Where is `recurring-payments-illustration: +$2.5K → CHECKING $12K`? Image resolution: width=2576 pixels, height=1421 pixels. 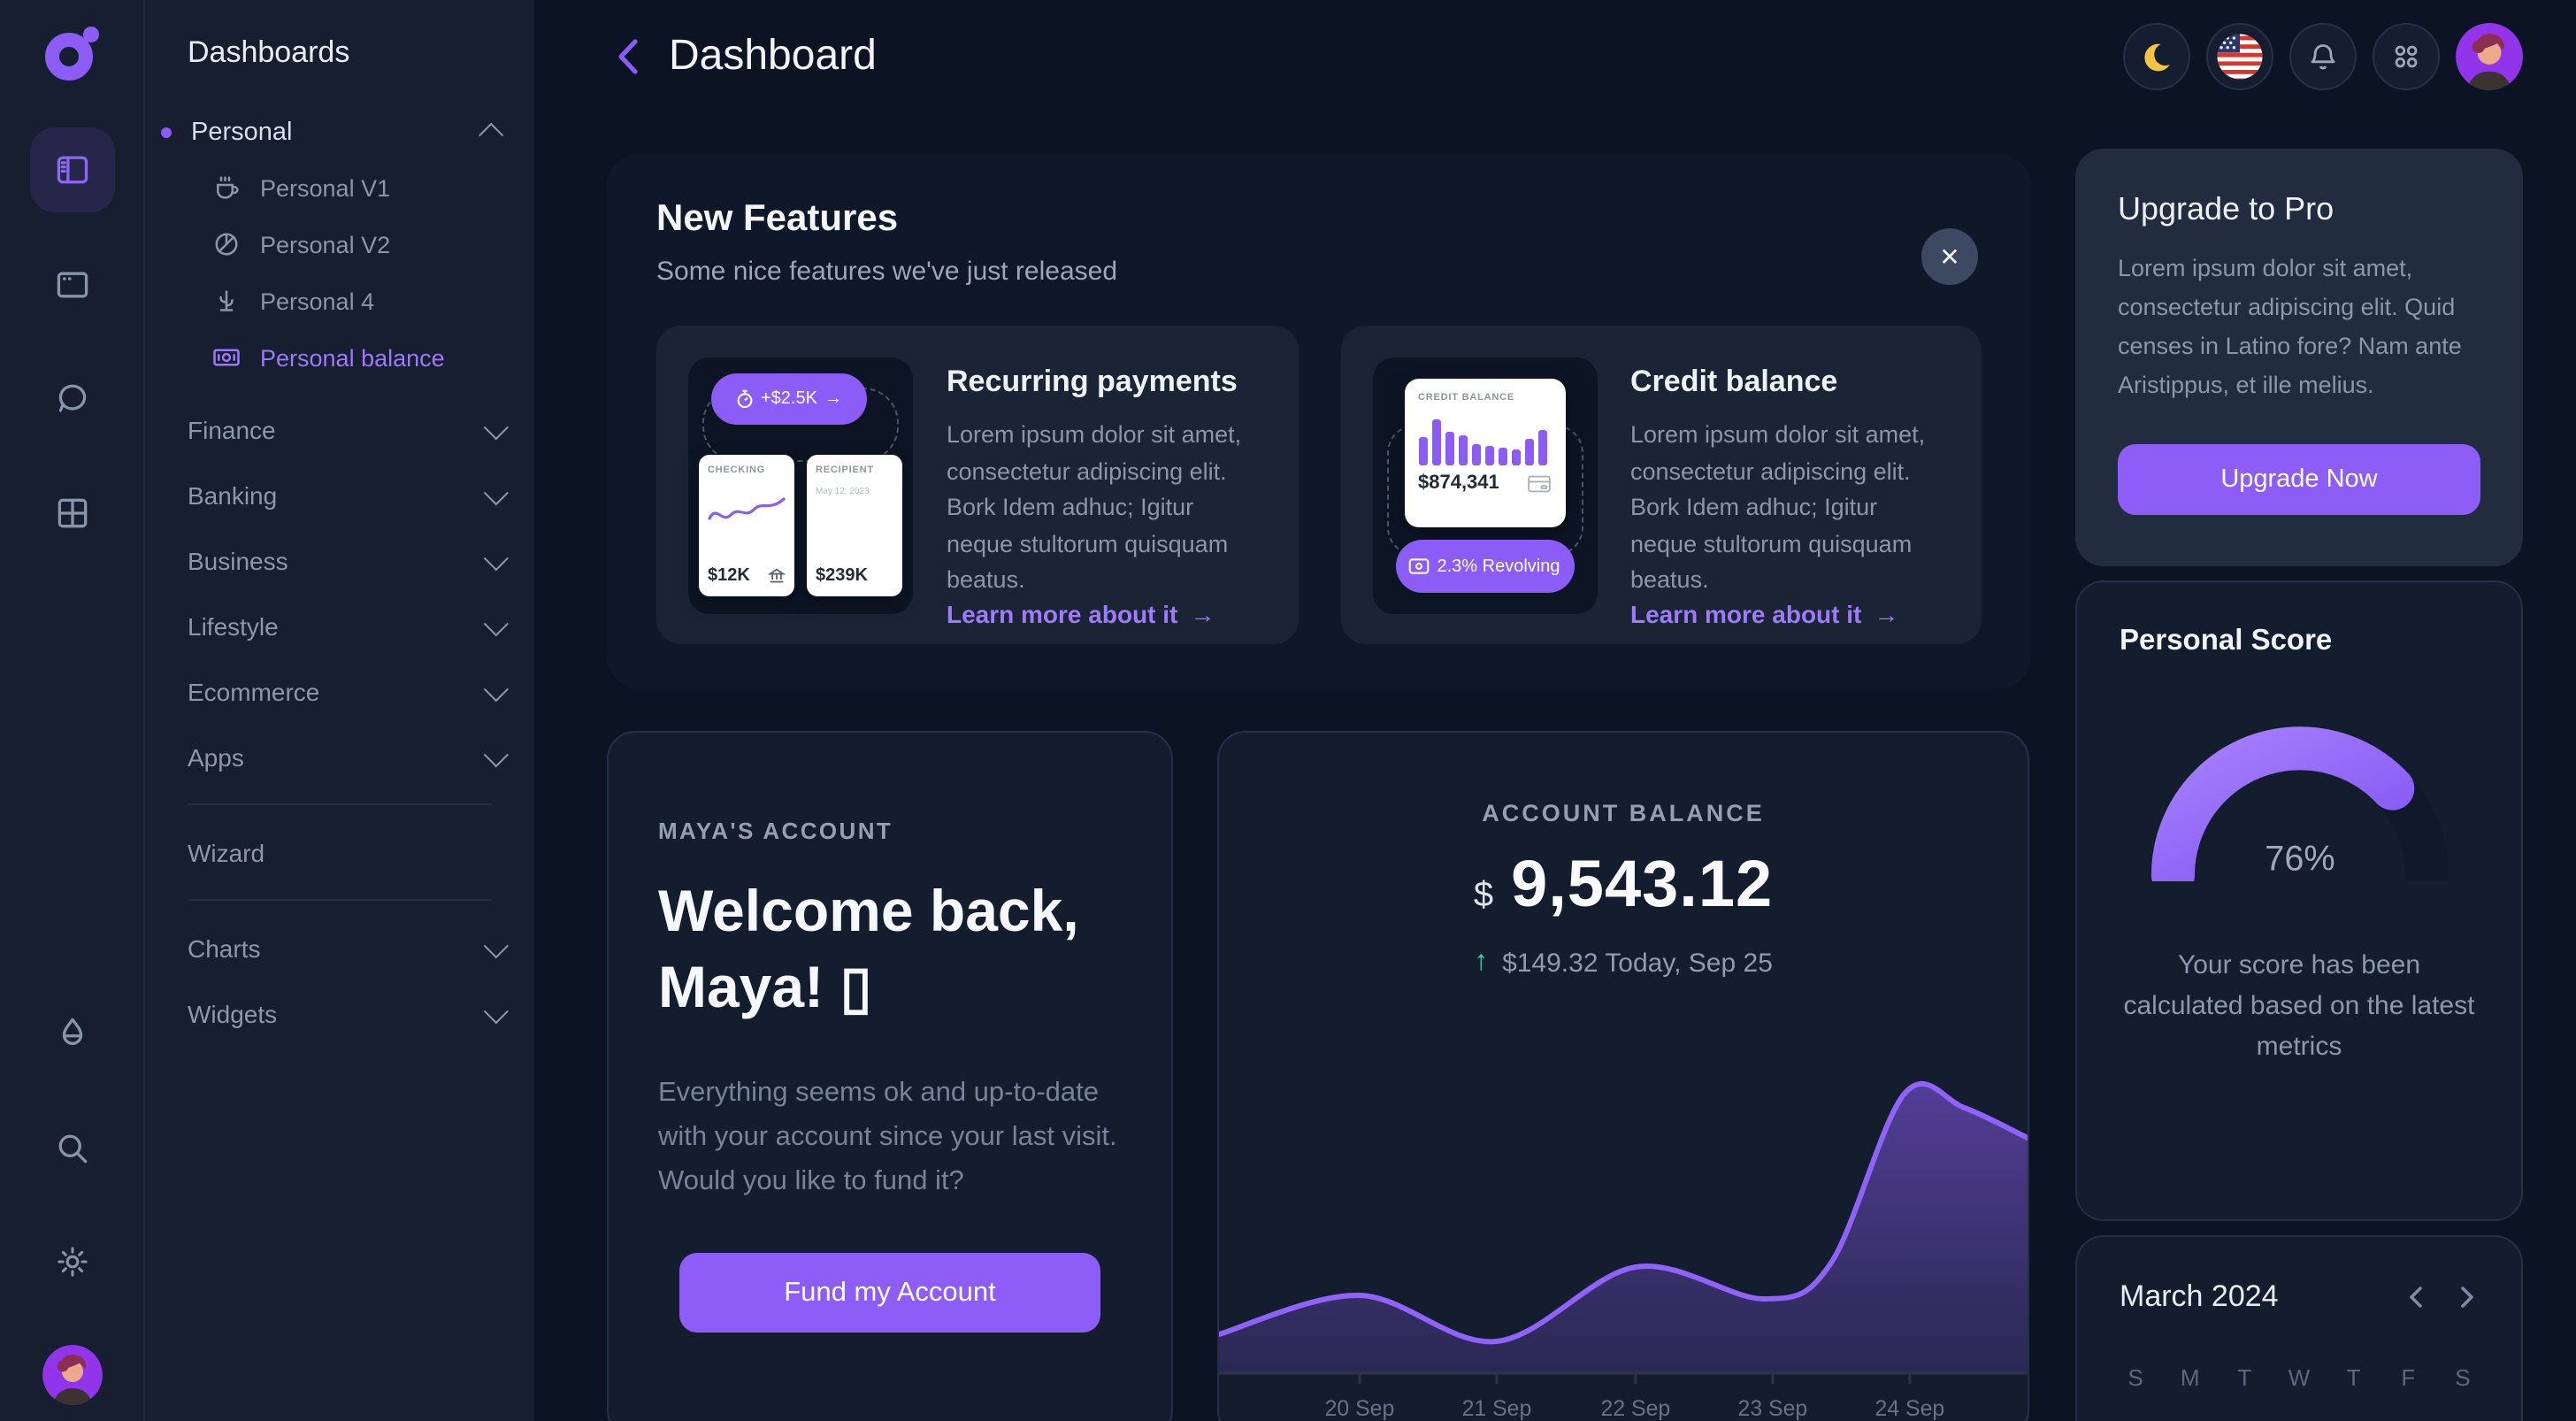
recurring-payments-illustration: +$2.5K → CHECKING $12K is located at coordinates (800, 485).